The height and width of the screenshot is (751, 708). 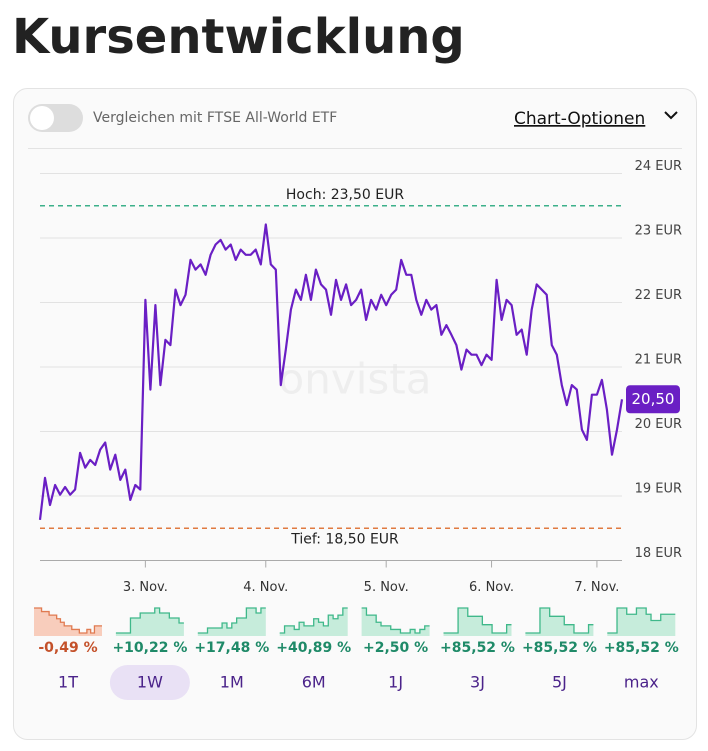 What do you see at coordinates (238, 37) in the screenshot?
I see `page-title: Kursentwicklung` at bounding box center [238, 37].